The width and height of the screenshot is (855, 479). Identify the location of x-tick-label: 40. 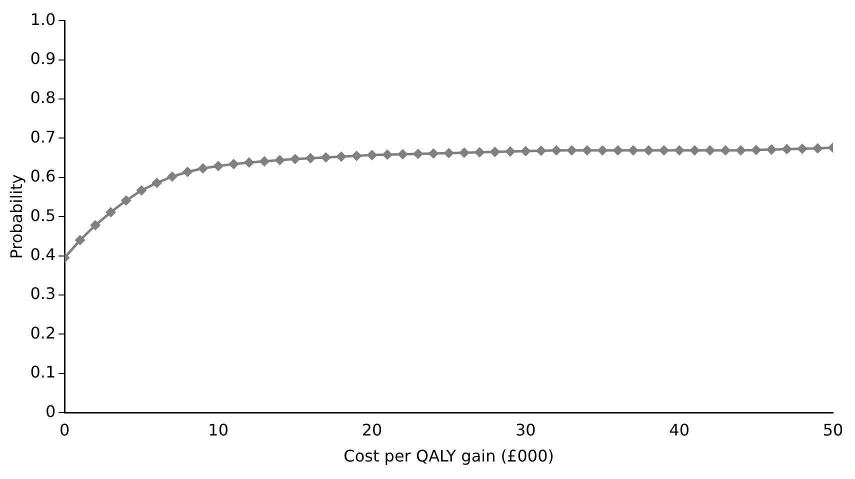
(679, 430).